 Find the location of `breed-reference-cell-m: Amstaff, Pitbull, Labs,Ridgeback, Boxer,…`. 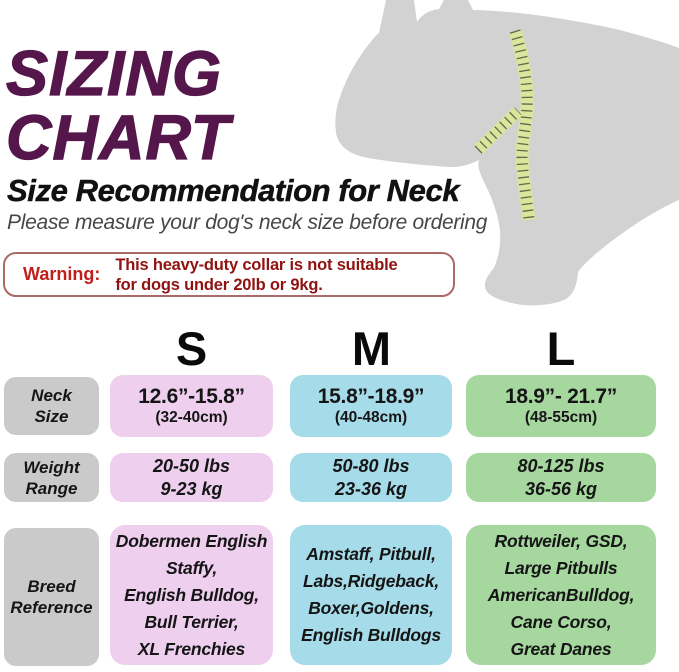

breed-reference-cell-m: Amstaff, Pitbull, Labs,Ridgeback, Boxer,… is located at coordinates (371, 595).